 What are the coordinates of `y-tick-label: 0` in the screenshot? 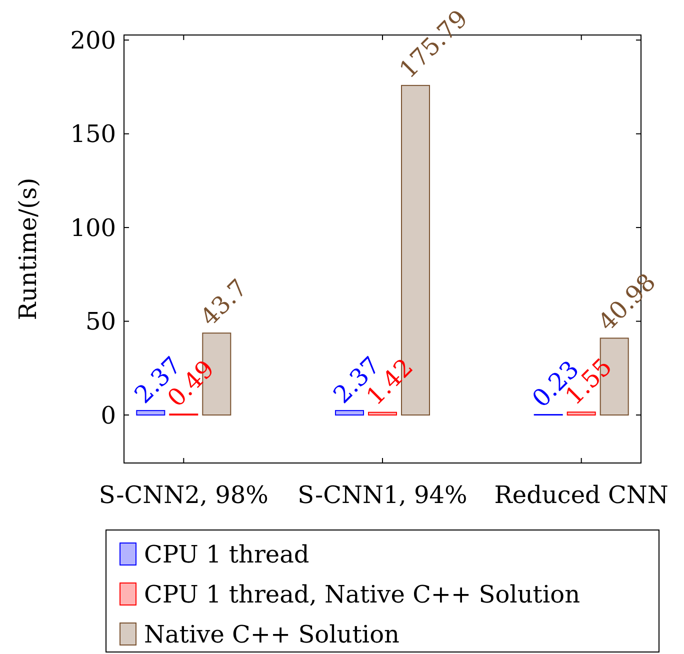 It's located at (108, 415).